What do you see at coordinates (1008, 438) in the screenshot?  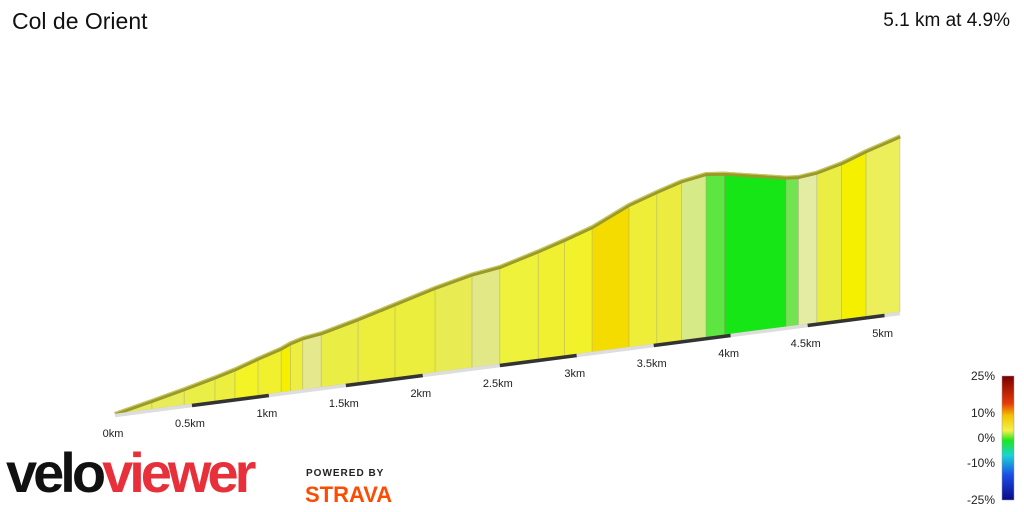 I see `gradient-legend-bar` at bounding box center [1008, 438].